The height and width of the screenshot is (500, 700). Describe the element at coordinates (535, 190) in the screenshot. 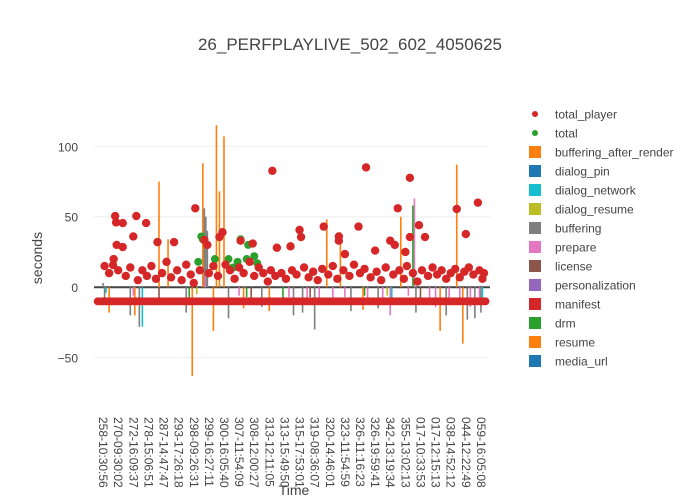

I see `legend-marker-dialog_network` at that location.